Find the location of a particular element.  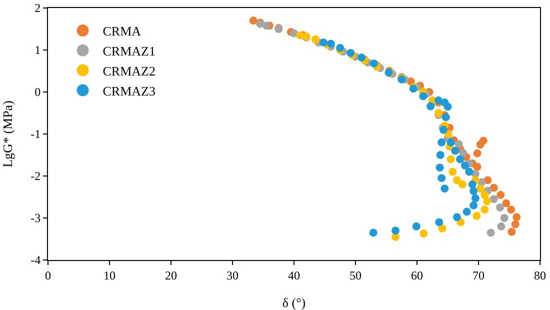

legend-label: CRMAZ3 is located at coordinates (129, 90).